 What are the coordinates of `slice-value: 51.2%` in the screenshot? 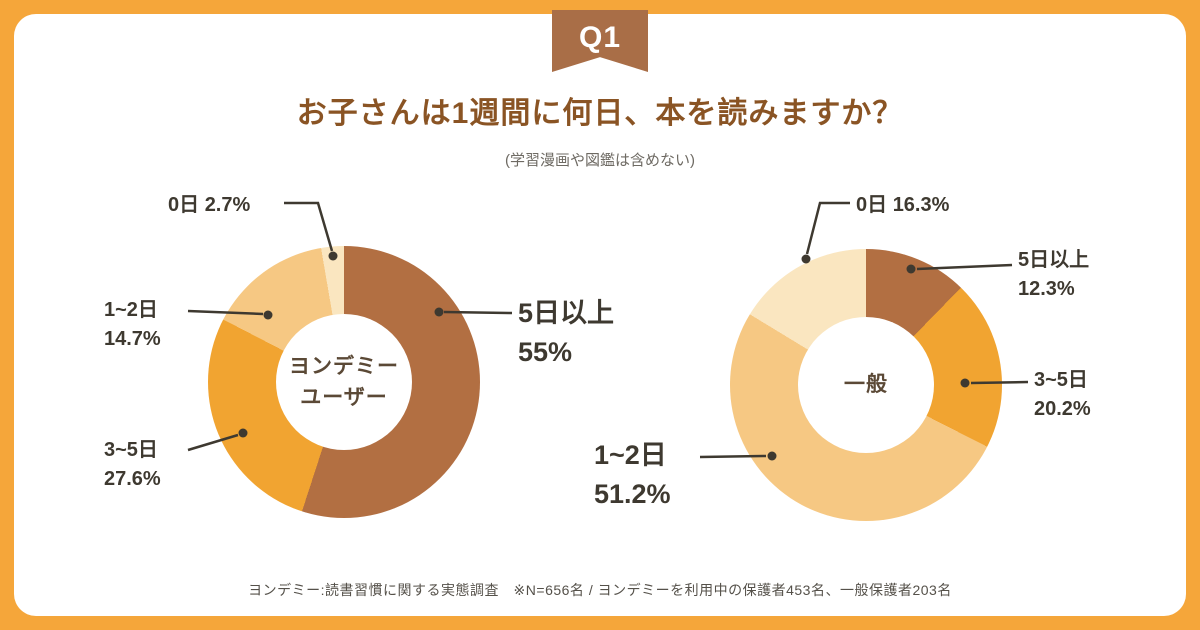 It's located at (632, 494).